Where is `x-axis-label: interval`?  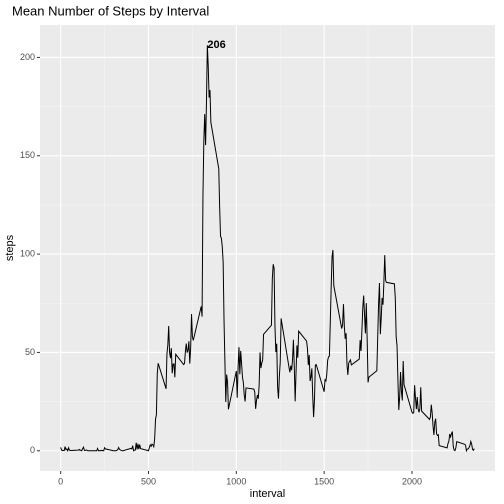
x-axis-label: interval is located at coordinates (267, 494).